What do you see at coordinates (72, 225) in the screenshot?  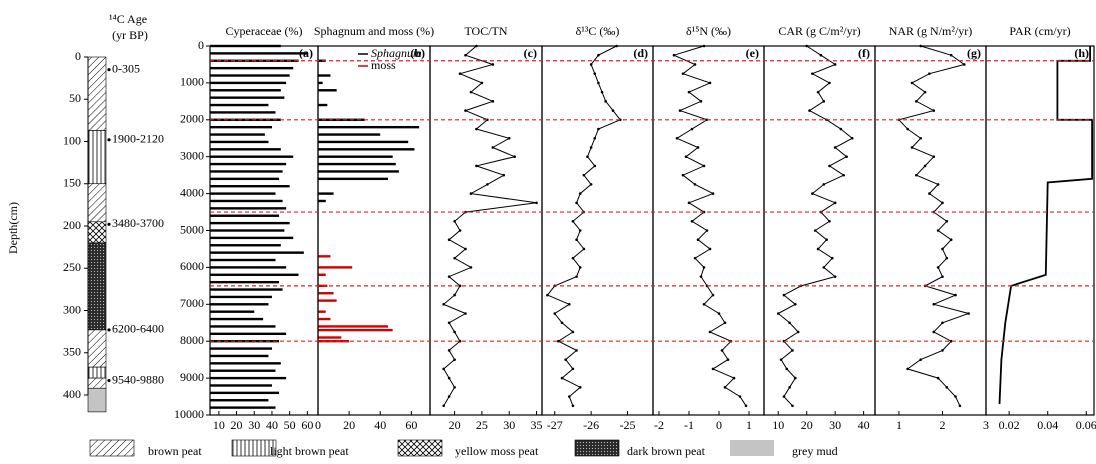 I see `depth-tick-label: 200` at bounding box center [72, 225].